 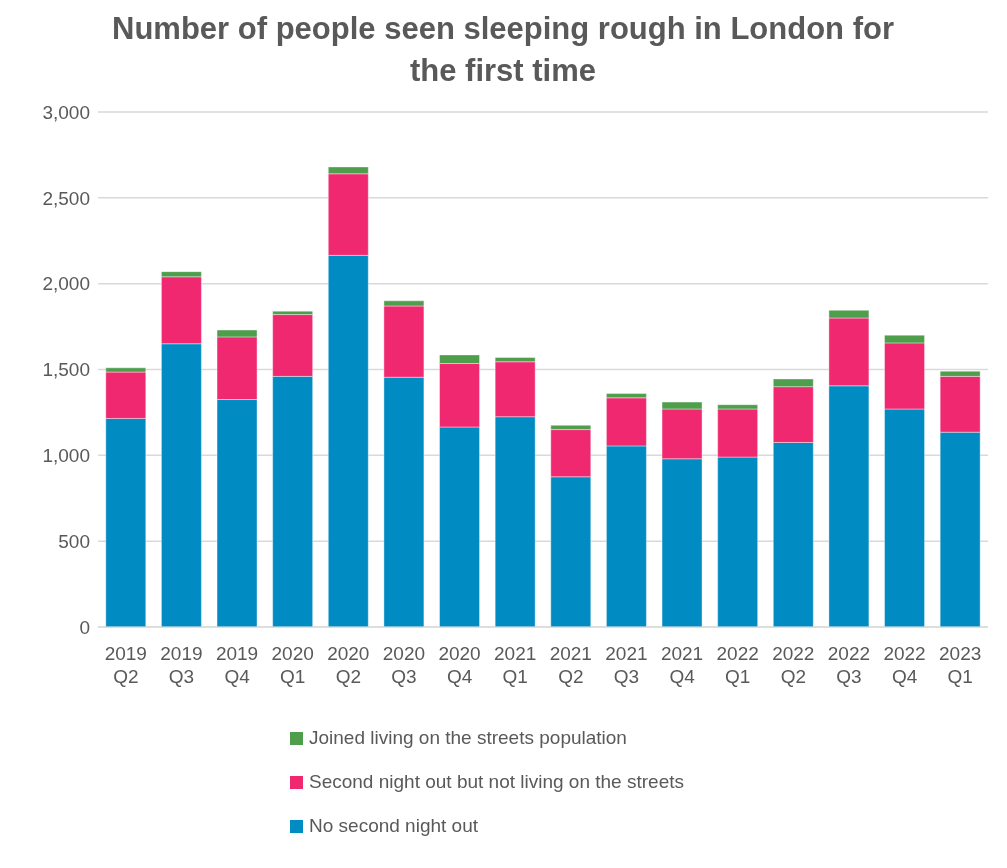 I want to click on x-tick-label: 2021 Q1, so click(x=515, y=665).